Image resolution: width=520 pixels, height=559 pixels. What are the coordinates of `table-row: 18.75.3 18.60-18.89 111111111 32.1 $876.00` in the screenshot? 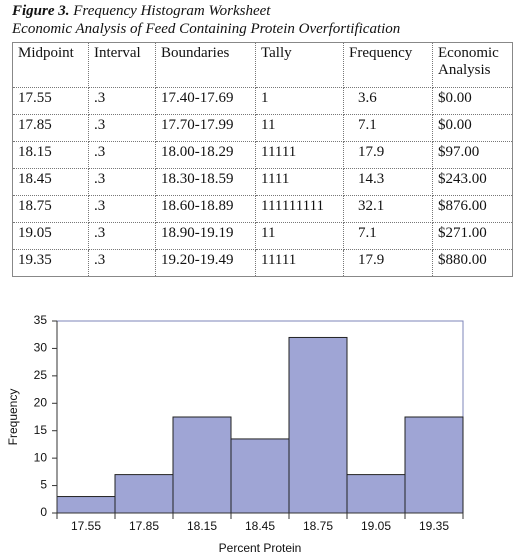 It's located at (262, 209).